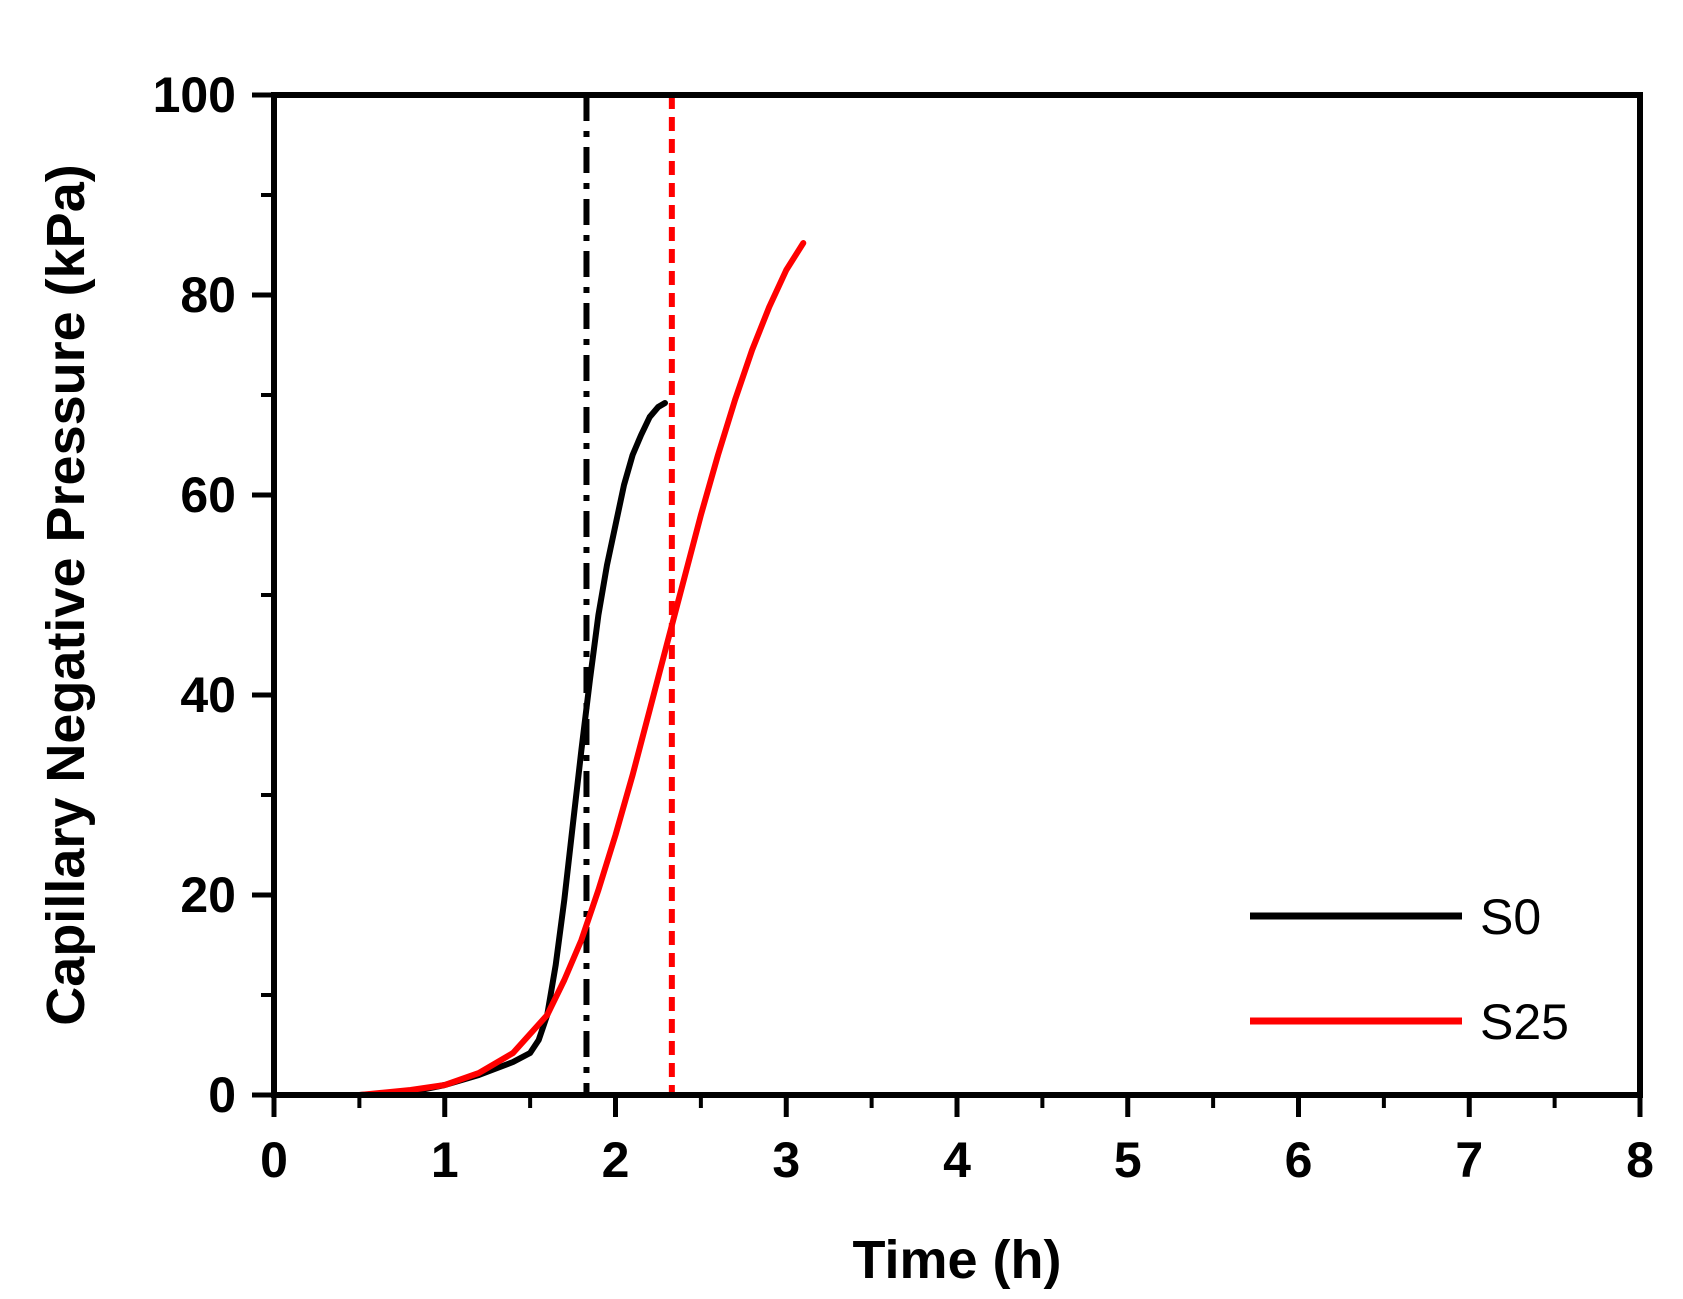  I want to click on x-axis-title: Time (h), so click(956, 1260).